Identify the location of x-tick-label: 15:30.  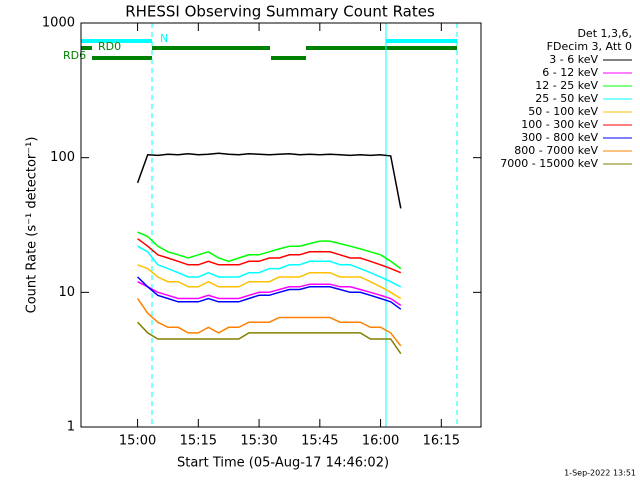
(258, 441).